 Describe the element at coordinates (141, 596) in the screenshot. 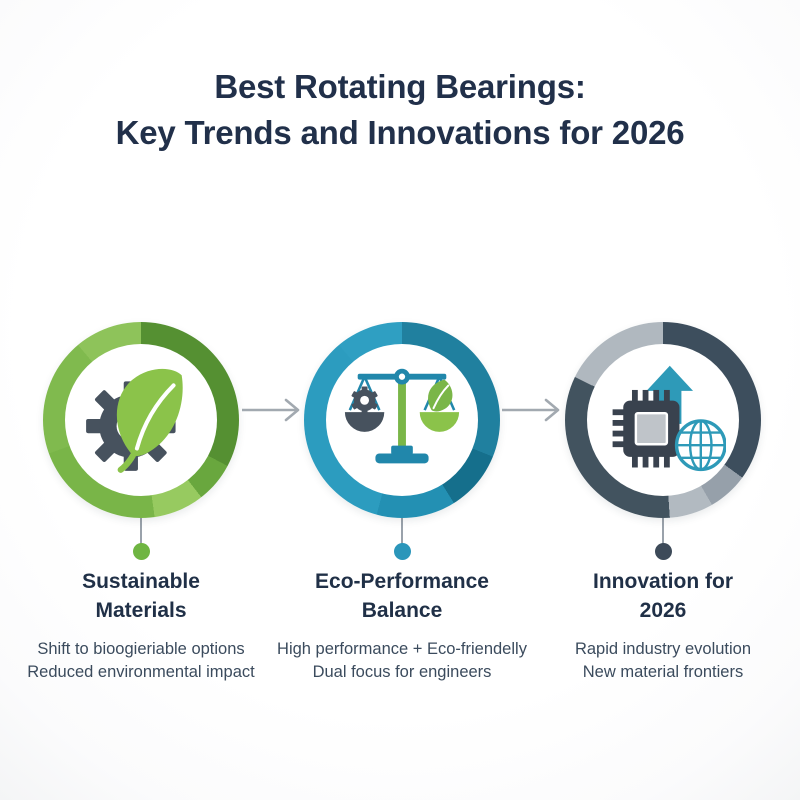

I see `step-heading: Sustainable Materials` at that location.